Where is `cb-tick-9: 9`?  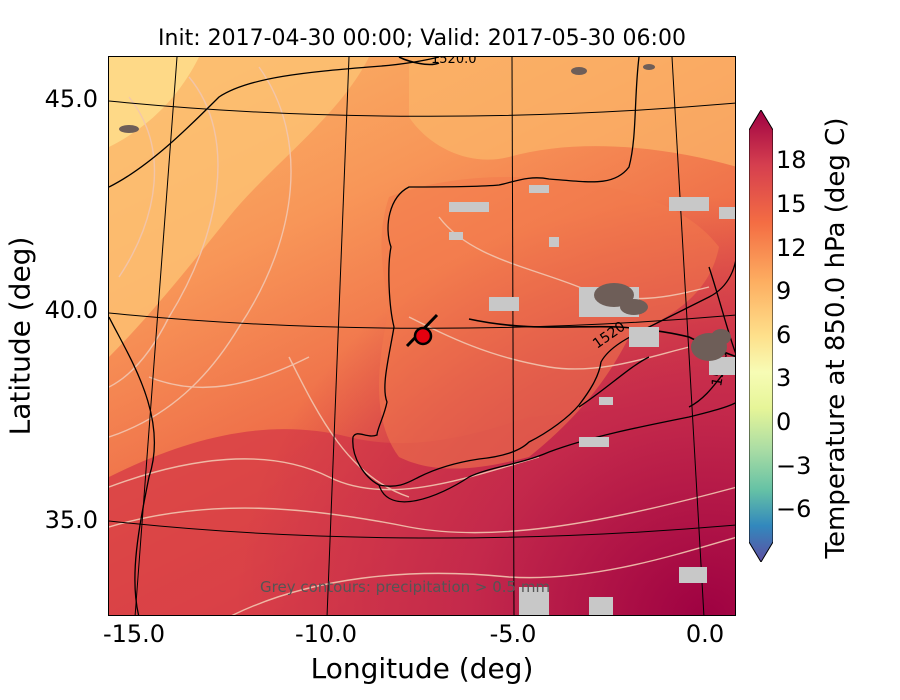 cb-tick-9: 9 is located at coordinates (784, 291).